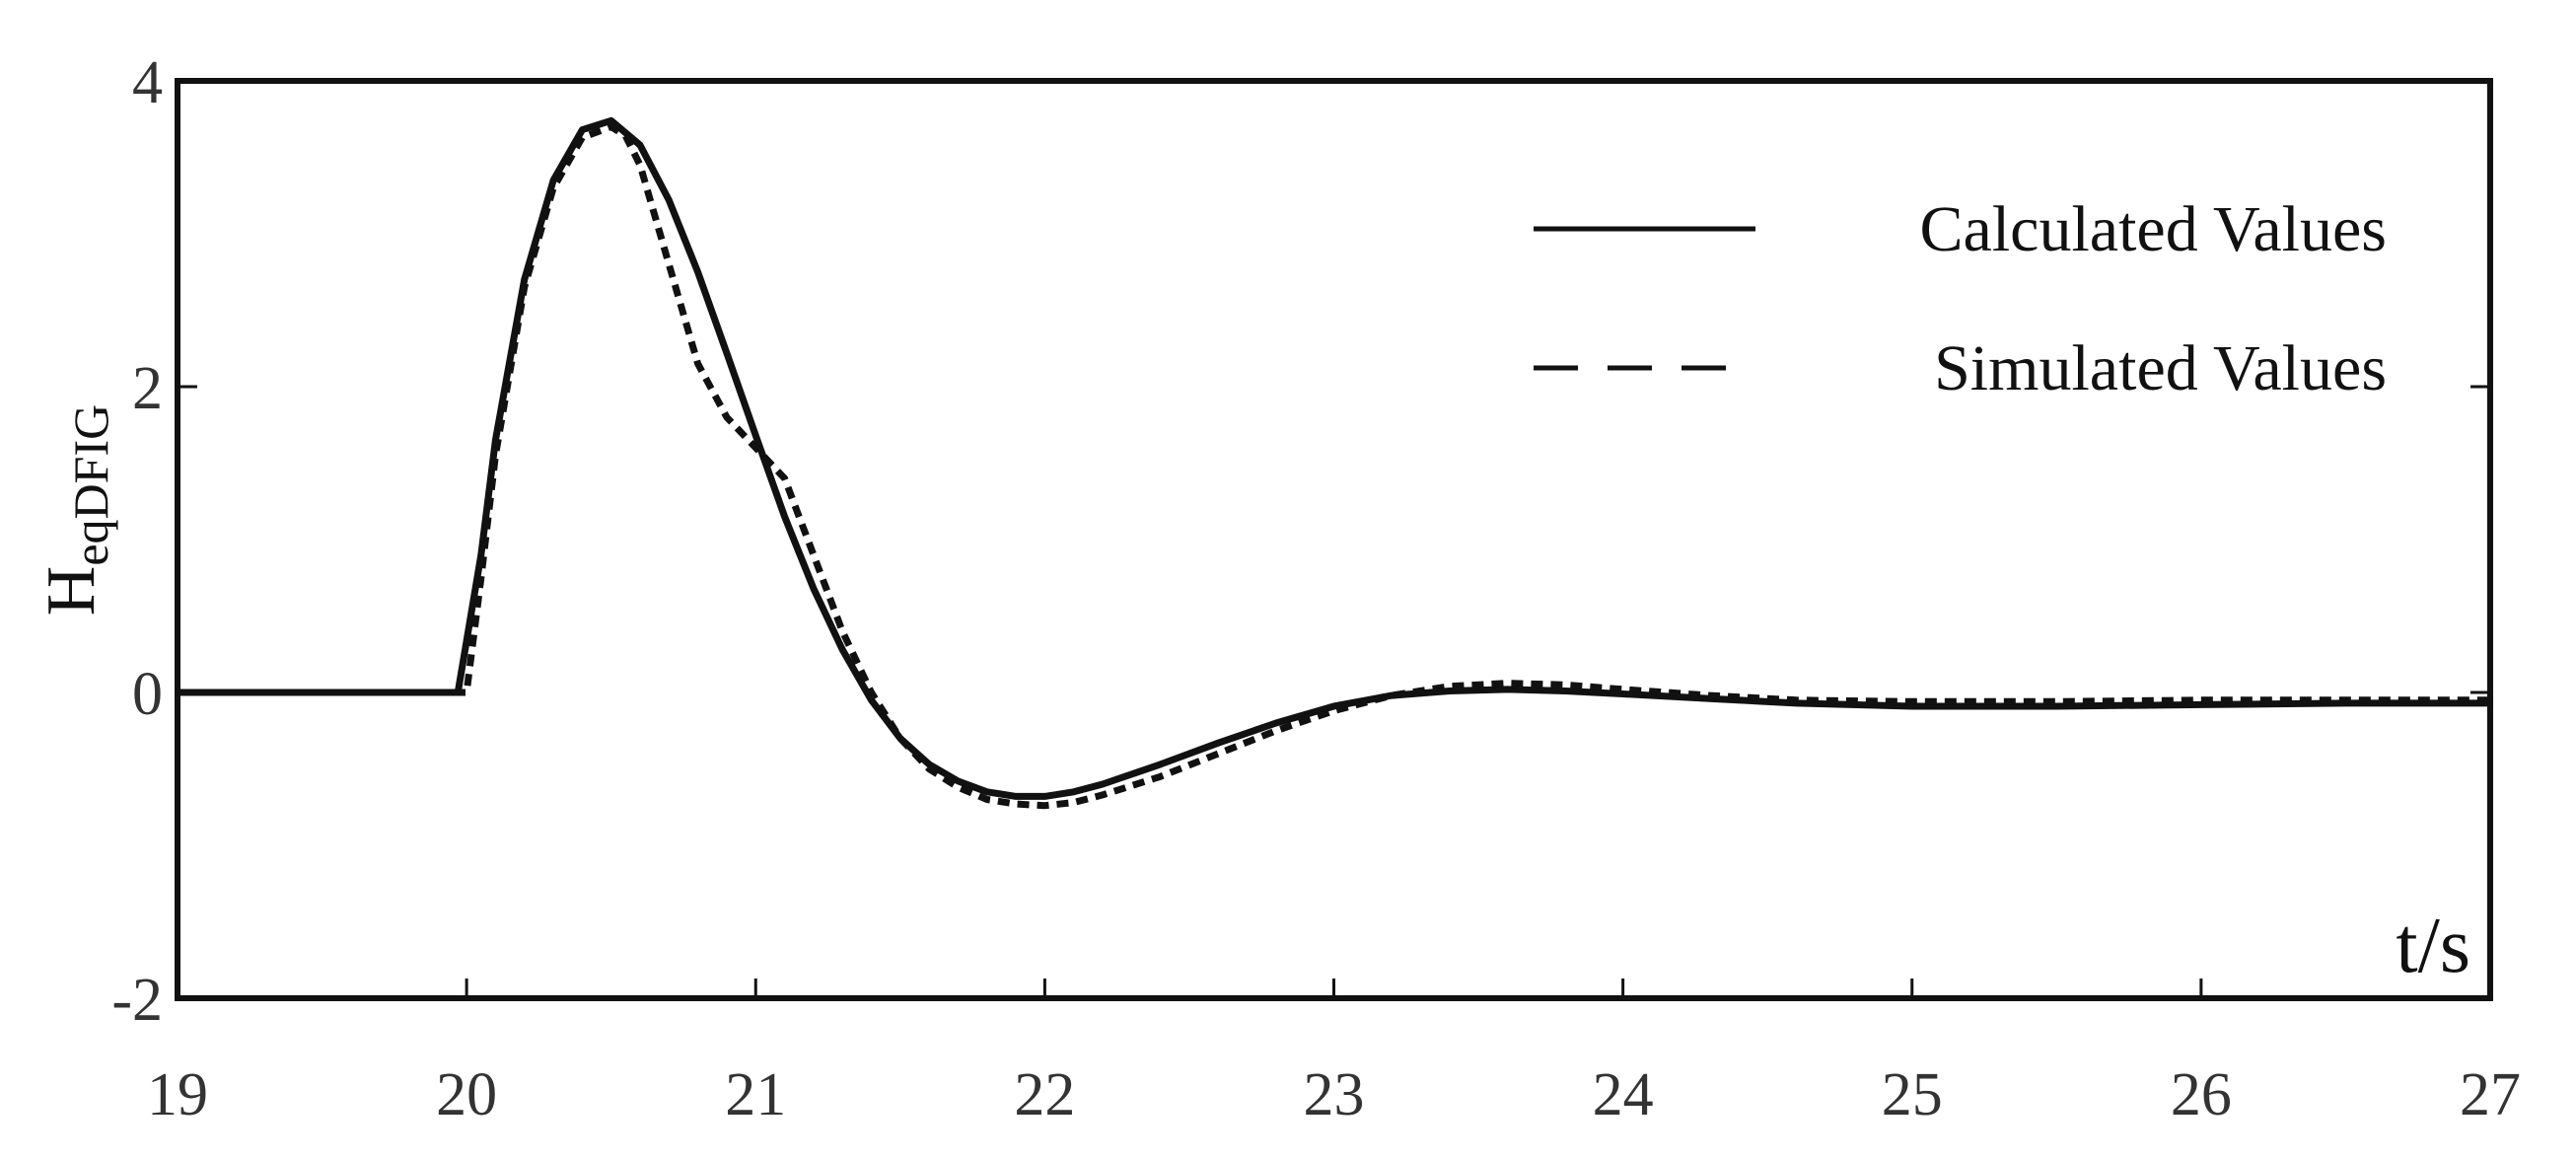  I want to click on x-tick-label: 26, so click(2201, 1094).